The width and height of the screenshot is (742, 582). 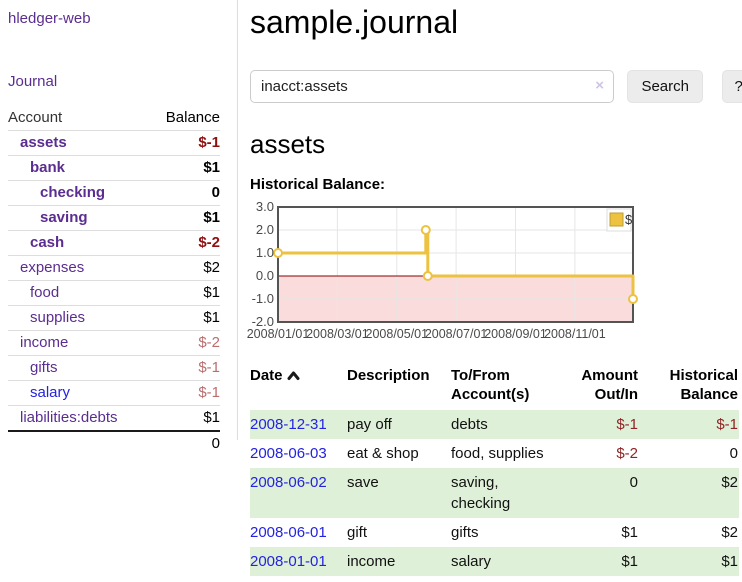 What do you see at coordinates (703, 385) in the screenshot?
I see `register-header-balance: Historical Balance` at bounding box center [703, 385].